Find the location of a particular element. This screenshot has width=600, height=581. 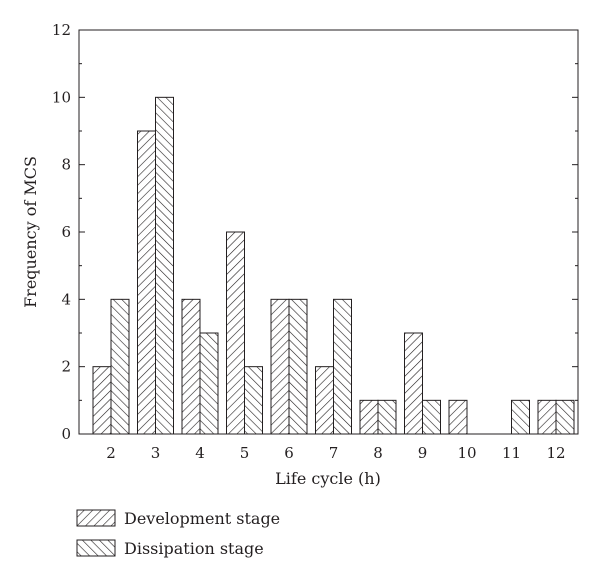

x-tick-label-5: 5 is located at coordinates (245, 453).